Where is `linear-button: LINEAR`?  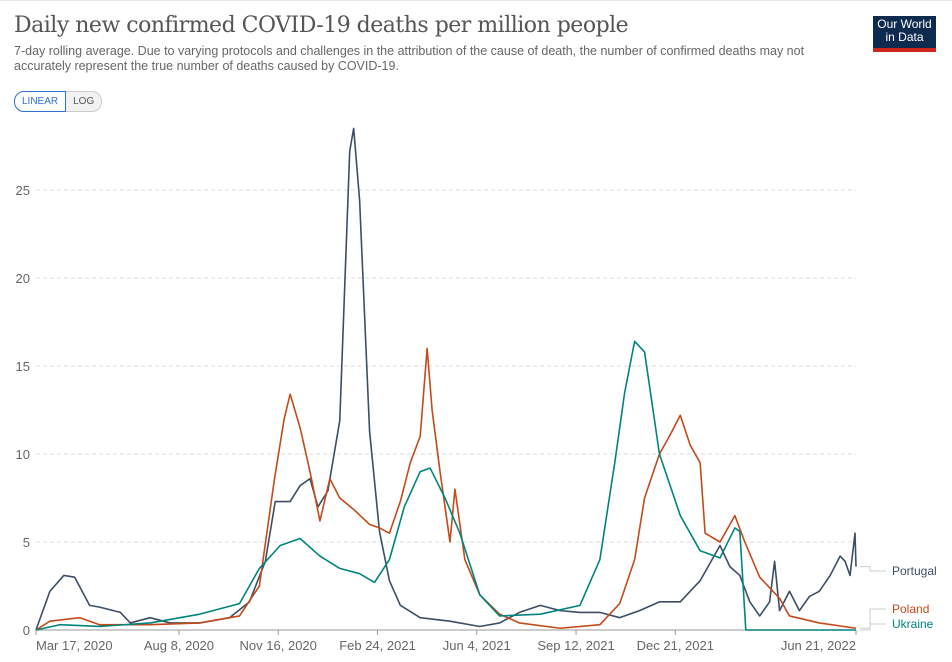 linear-button: LINEAR is located at coordinates (40, 101).